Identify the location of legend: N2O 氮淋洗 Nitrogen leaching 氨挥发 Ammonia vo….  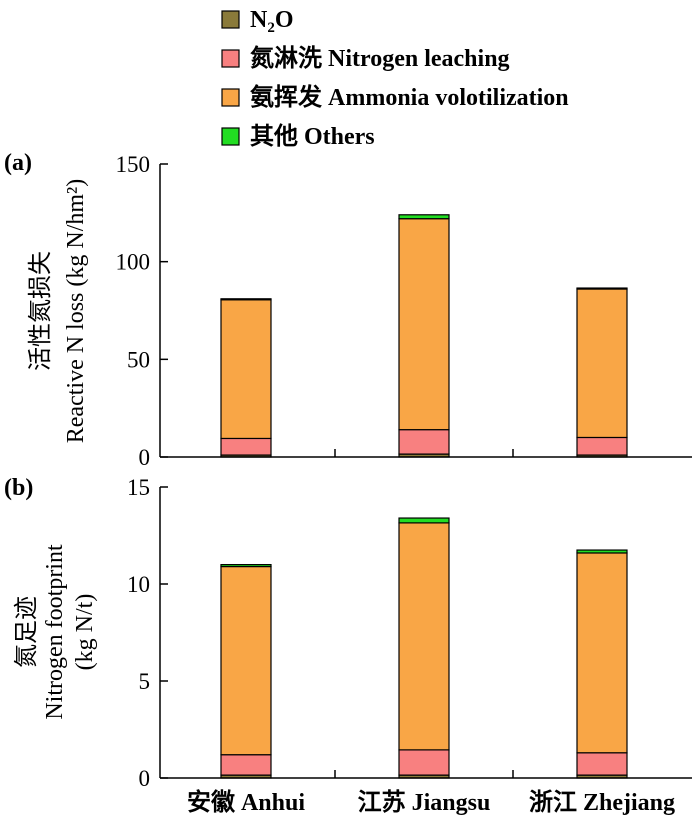
(395, 78).